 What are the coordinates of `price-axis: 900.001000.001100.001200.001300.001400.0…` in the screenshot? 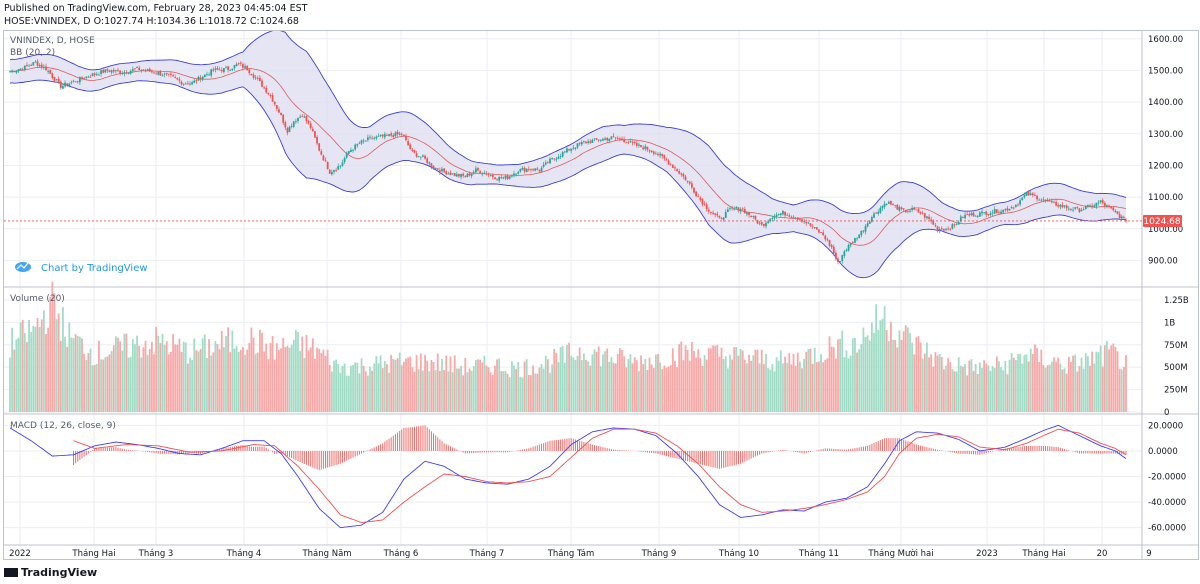 It's located at (1165, 151).